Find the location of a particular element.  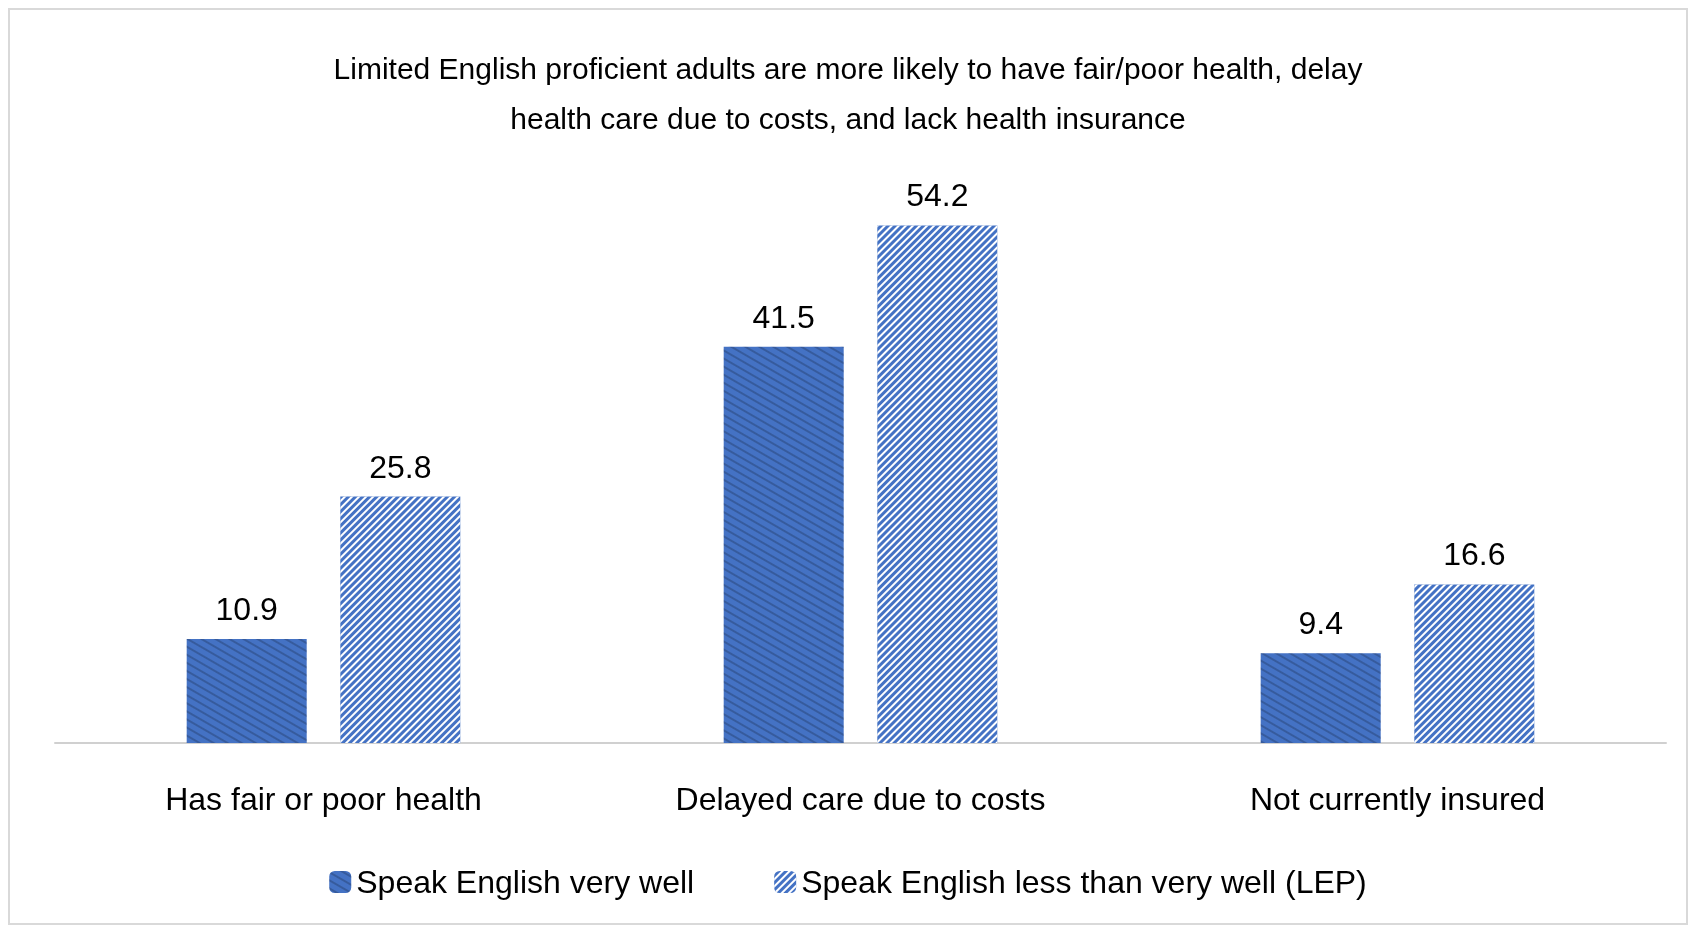

legend-label: Speak English very well is located at coordinates (525, 882).